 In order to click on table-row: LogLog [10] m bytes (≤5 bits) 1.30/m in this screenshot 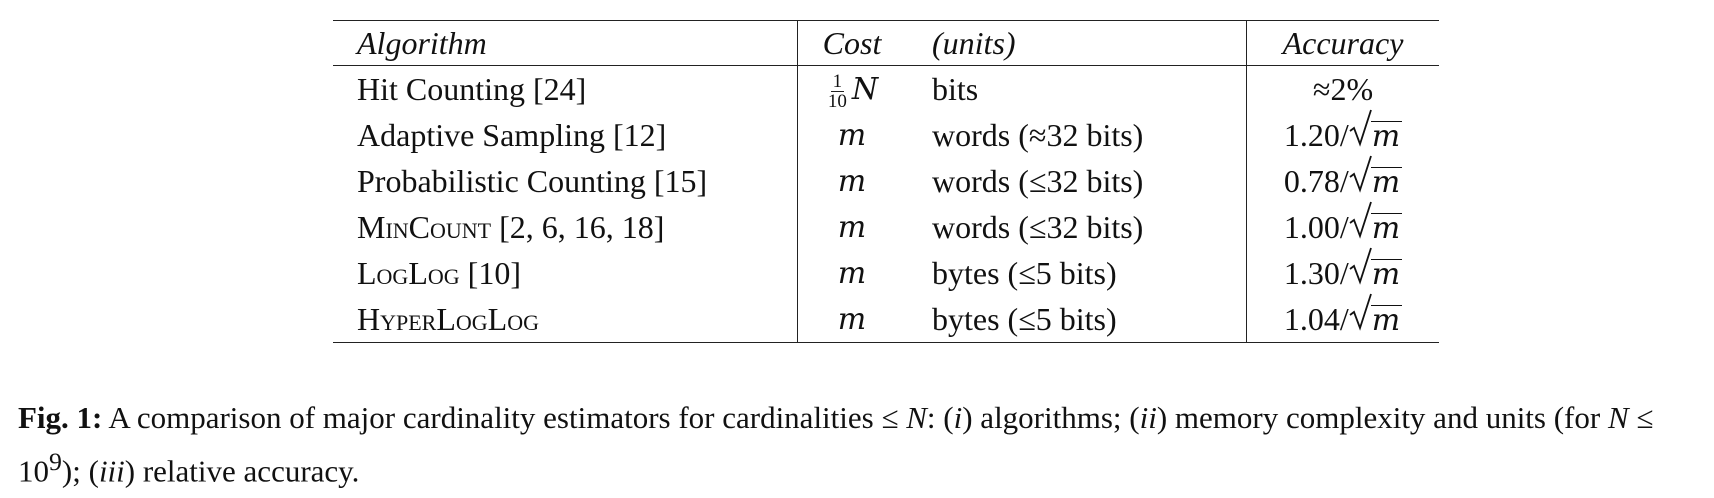, I will do `click(886, 271)`.